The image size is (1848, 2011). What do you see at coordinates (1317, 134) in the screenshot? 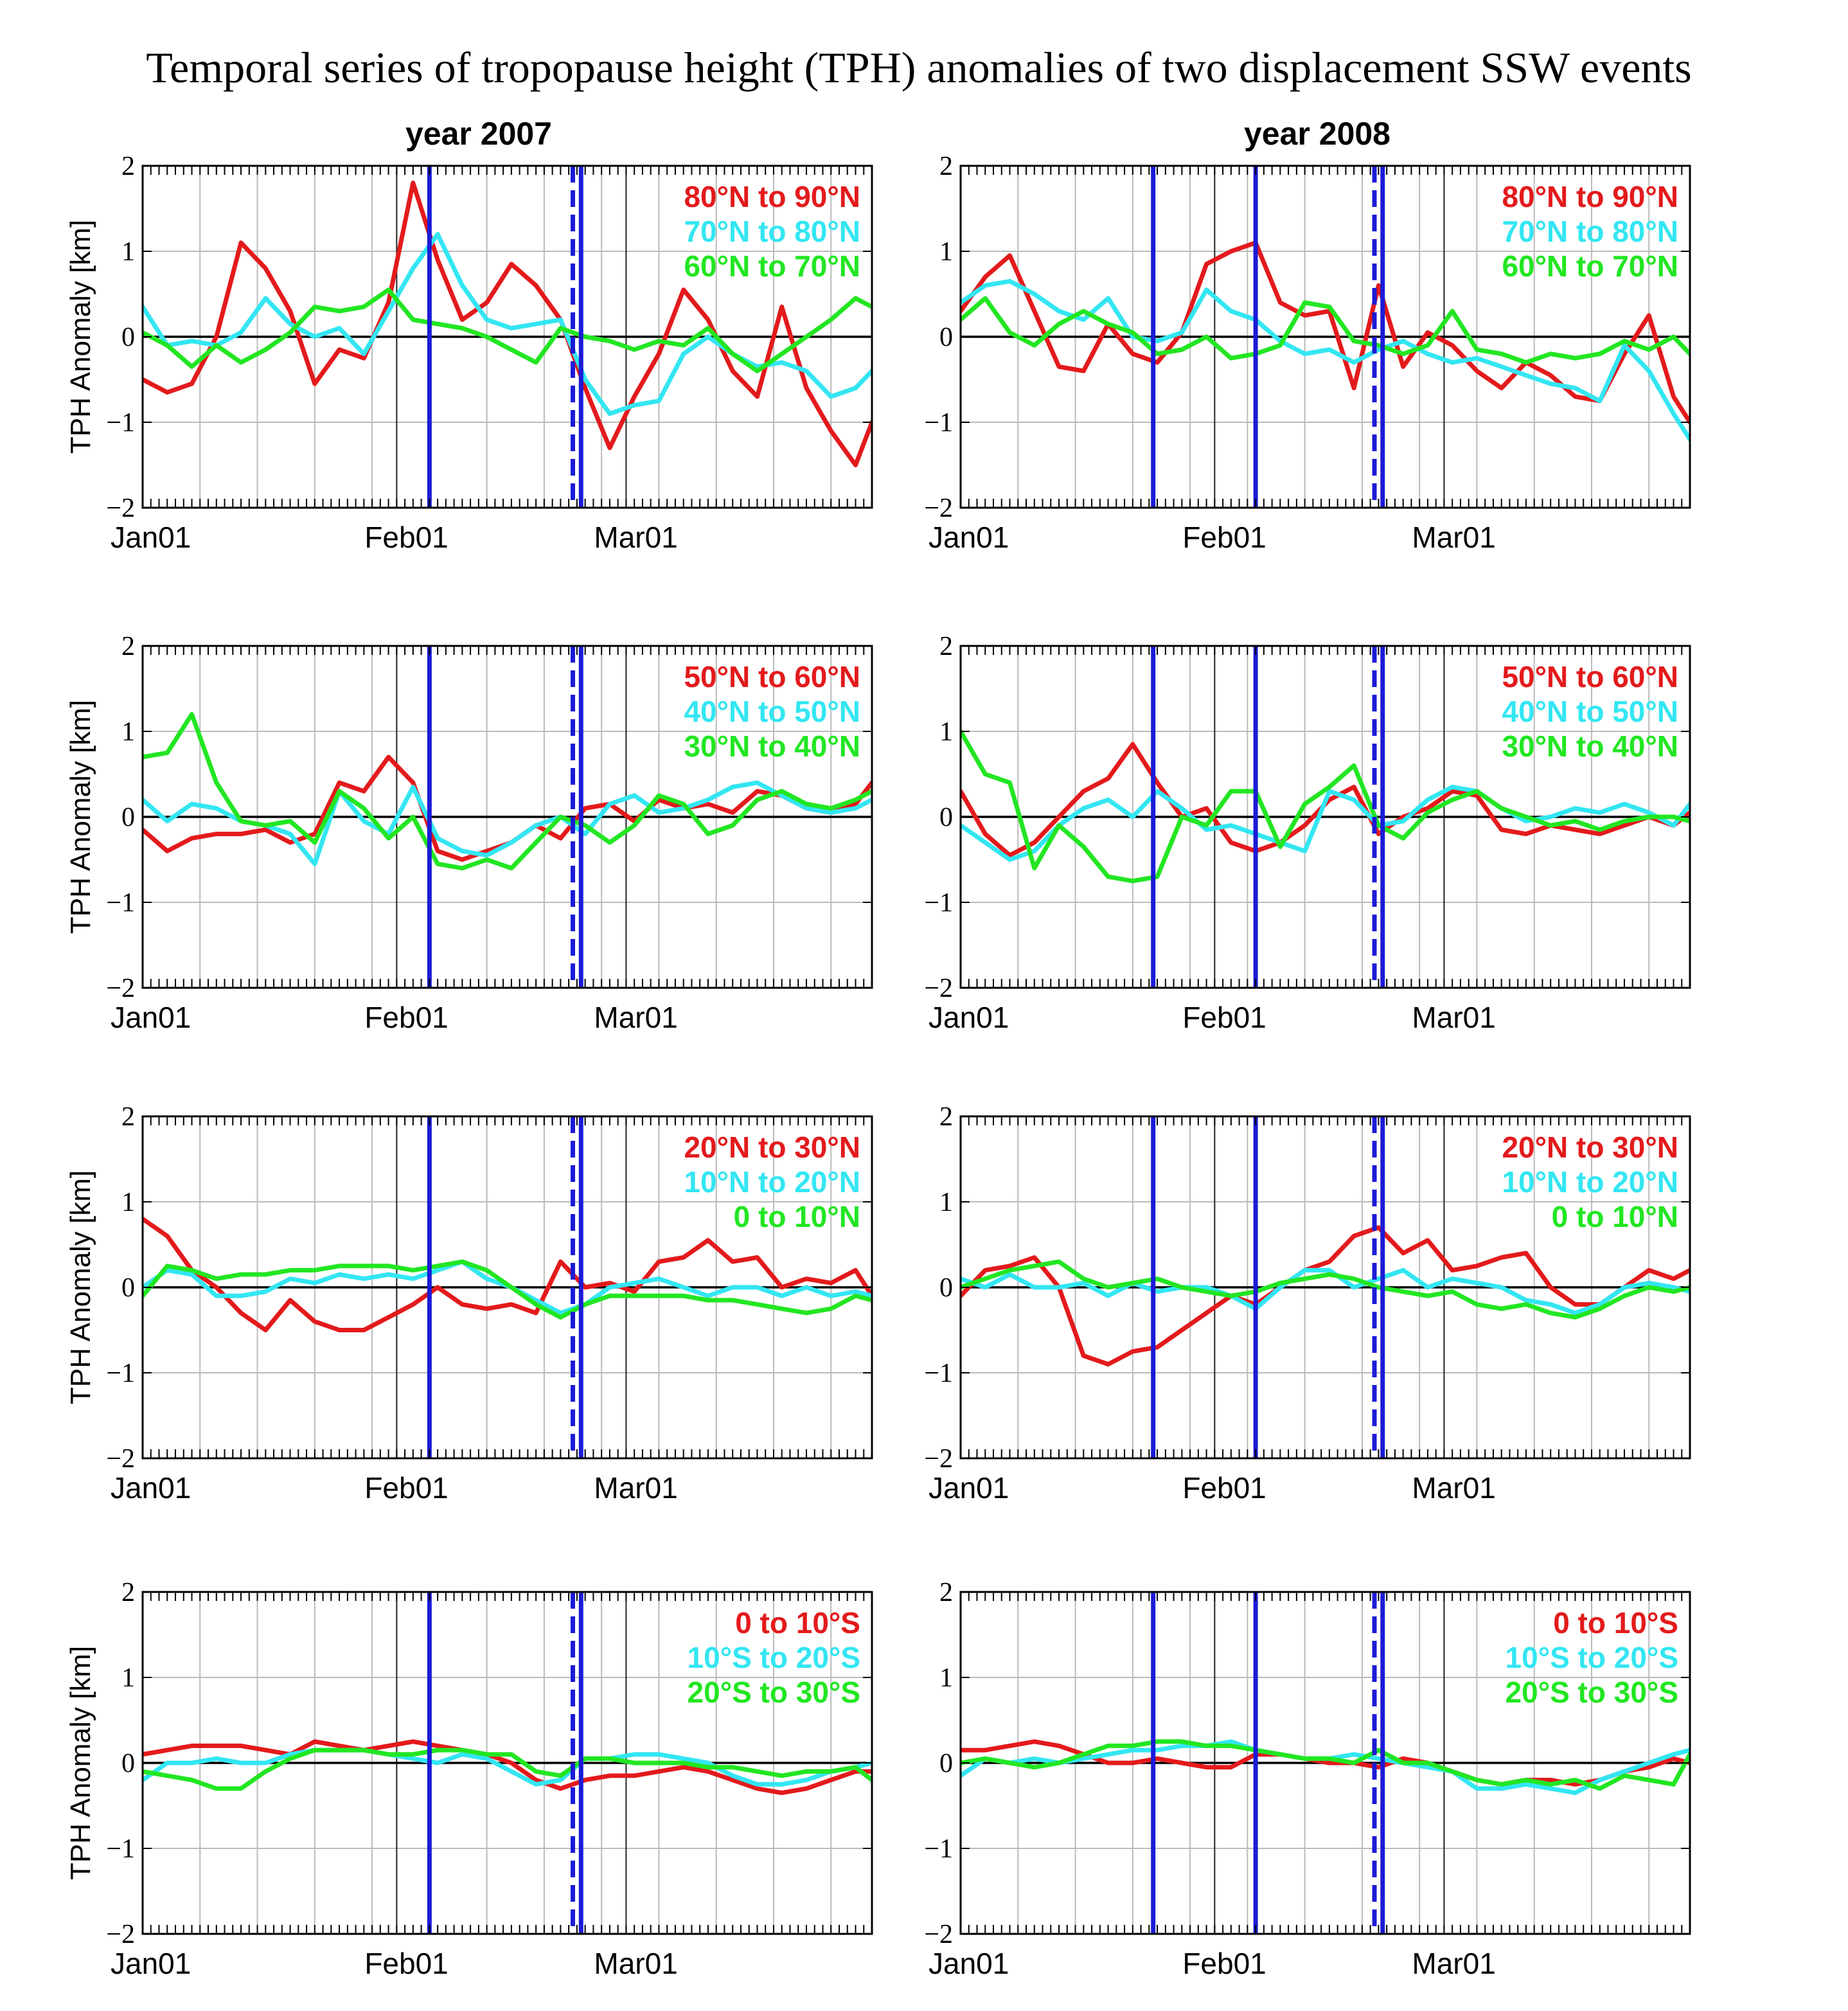
I see `column-title-2008: year 2008` at bounding box center [1317, 134].